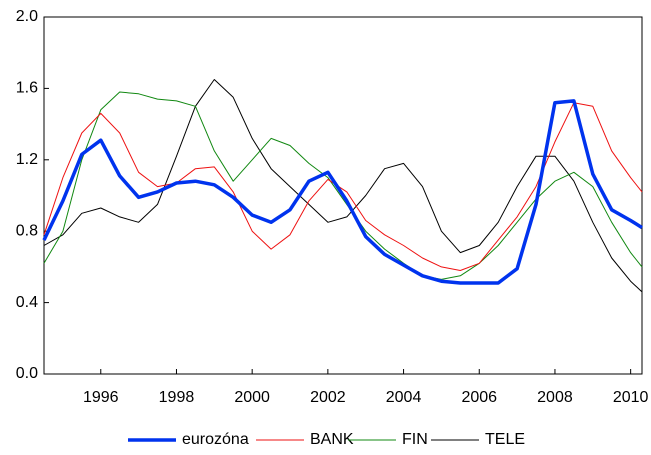 The width and height of the screenshot is (651, 455). What do you see at coordinates (27, 302) in the screenshot?
I see `y-tick-label: 0.4` at bounding box center [27, 302].